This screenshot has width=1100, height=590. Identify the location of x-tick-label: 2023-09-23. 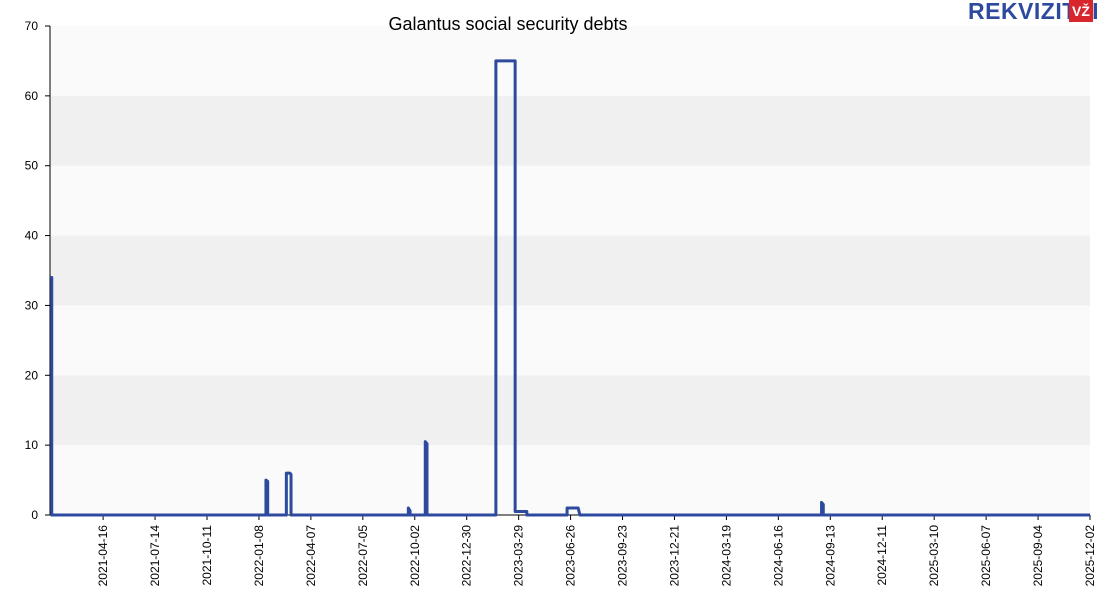
(623, 556).